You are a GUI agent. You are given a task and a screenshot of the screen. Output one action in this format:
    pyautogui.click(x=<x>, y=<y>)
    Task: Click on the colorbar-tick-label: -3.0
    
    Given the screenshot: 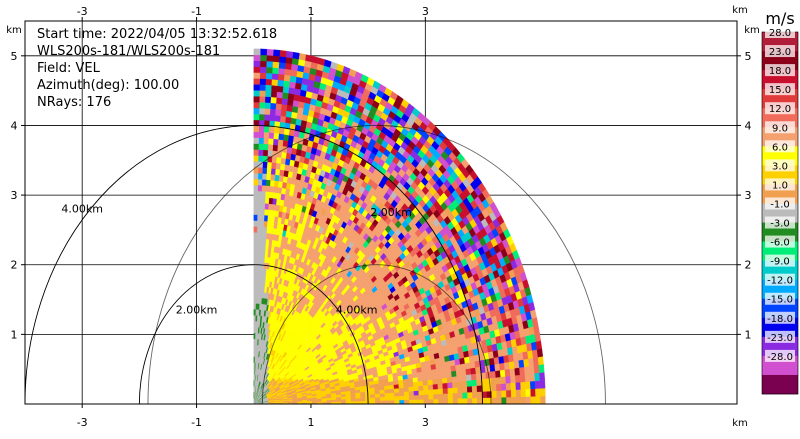 What is the action you would take?
    pyautogui.click(x=780, y=224)
    